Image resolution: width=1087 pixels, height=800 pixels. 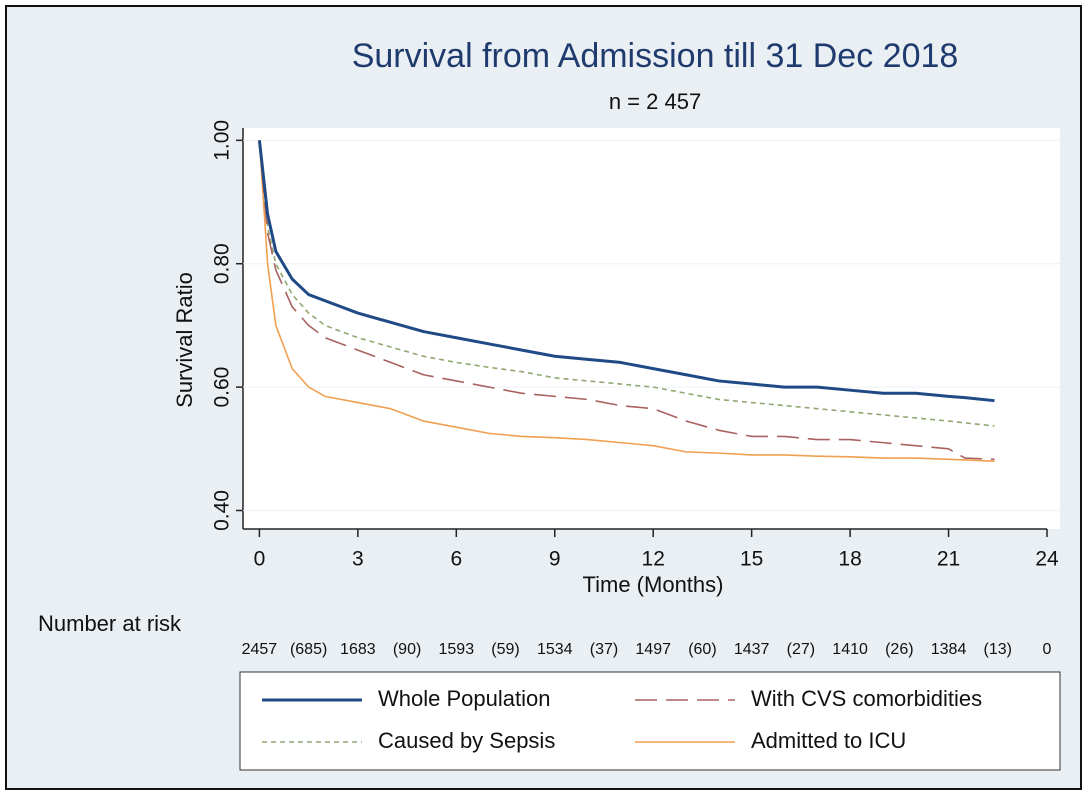 What do you see at coordinates (260, 559) in the screenshot?
I see `x-tick-label: 0` at bounding box center [260, 559].